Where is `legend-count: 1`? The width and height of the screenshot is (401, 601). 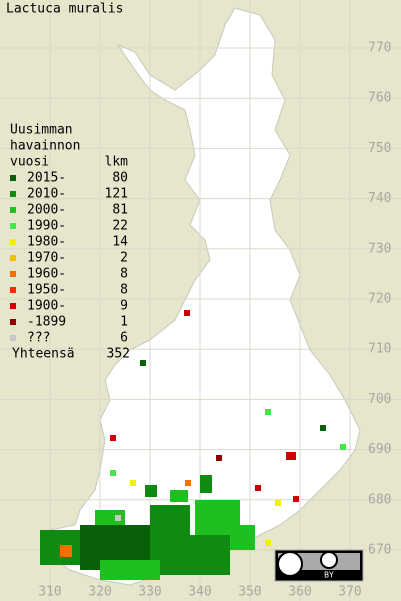
legend-count: 1 is located at coordinates (124, 322).